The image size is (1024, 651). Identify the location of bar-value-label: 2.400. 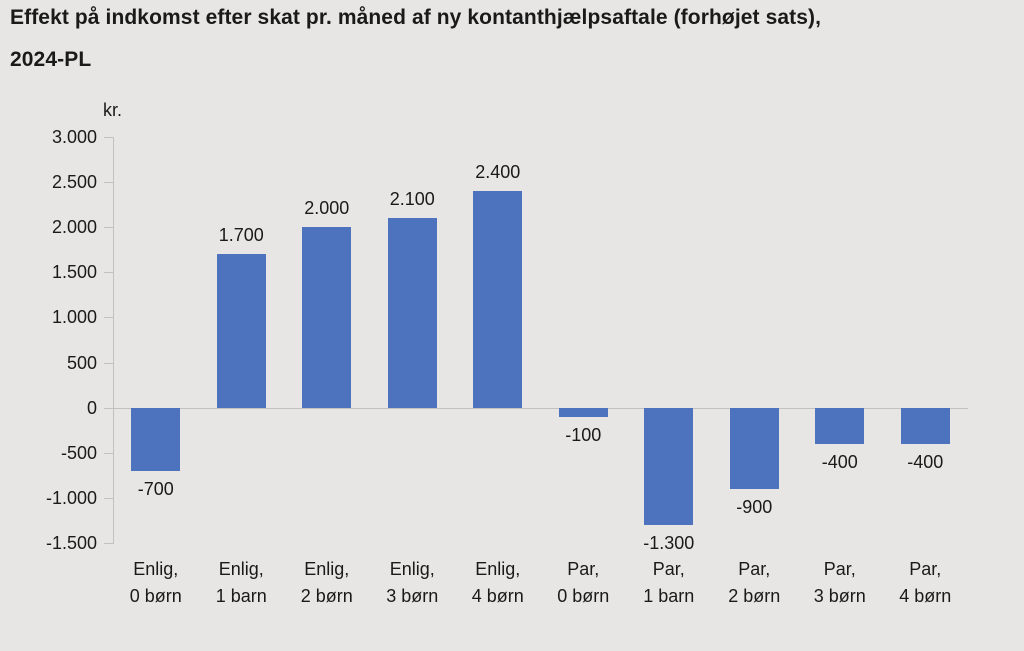
(498, 172).